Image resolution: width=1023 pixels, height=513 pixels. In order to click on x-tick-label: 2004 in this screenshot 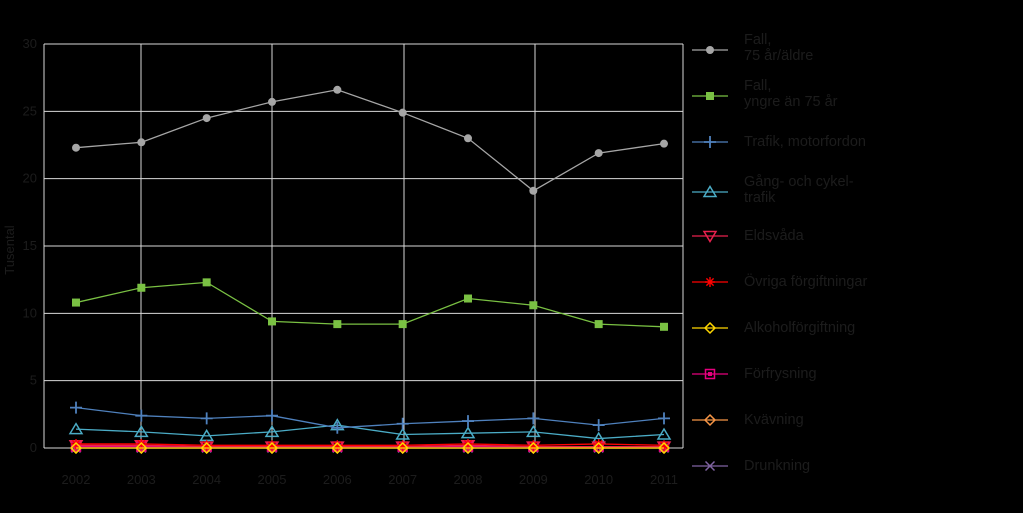, I will do `click(206, 479)`.